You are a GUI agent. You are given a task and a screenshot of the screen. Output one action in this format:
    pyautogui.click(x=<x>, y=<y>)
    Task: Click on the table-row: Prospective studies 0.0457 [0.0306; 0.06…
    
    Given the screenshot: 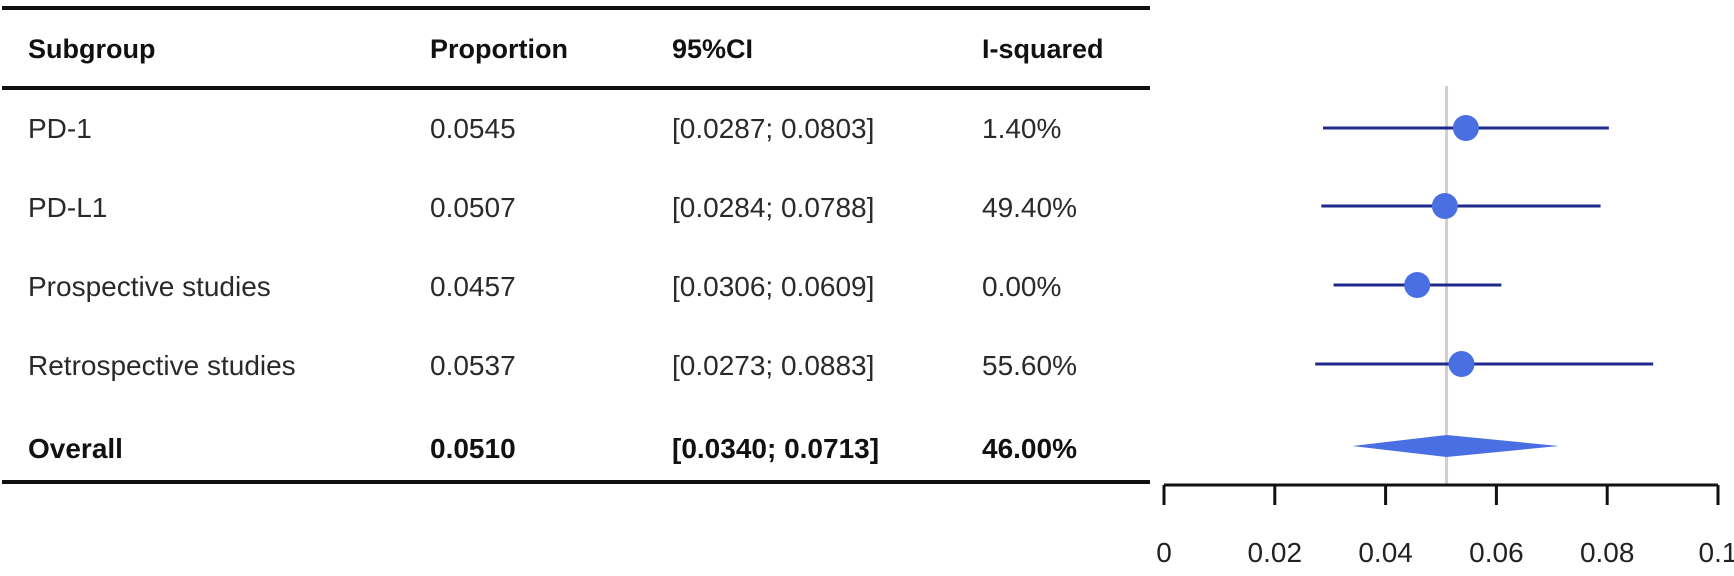 What is the action you would take?
    pyautogui.click(x=544, y=286)
    